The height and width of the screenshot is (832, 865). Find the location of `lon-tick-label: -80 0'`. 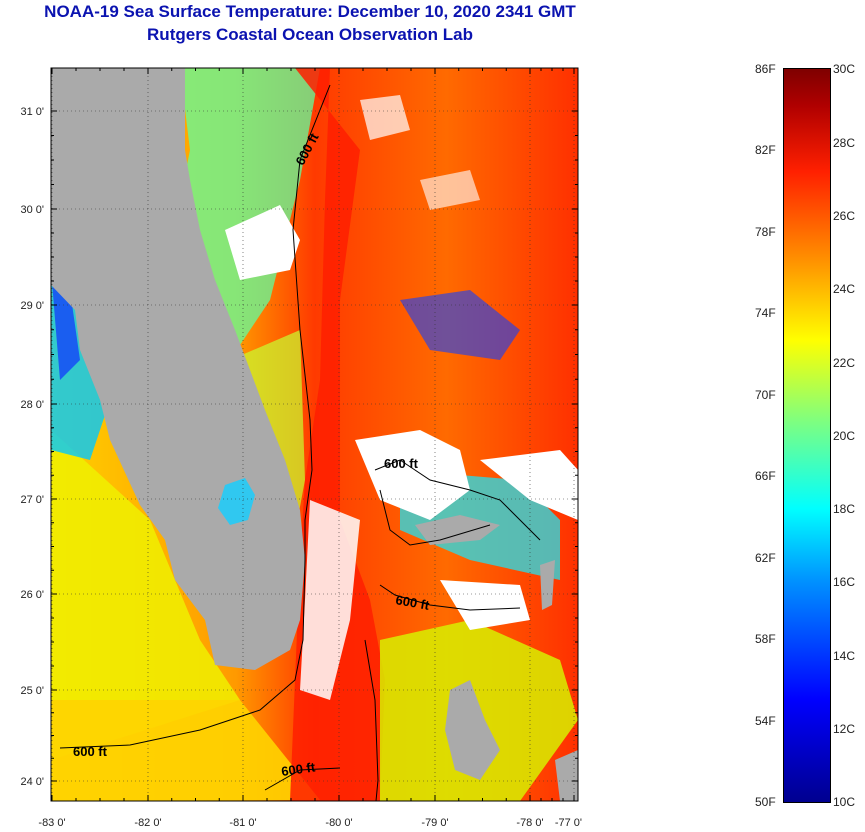

lon-tick-label: -80 0' is located at coordinates (338, 823).